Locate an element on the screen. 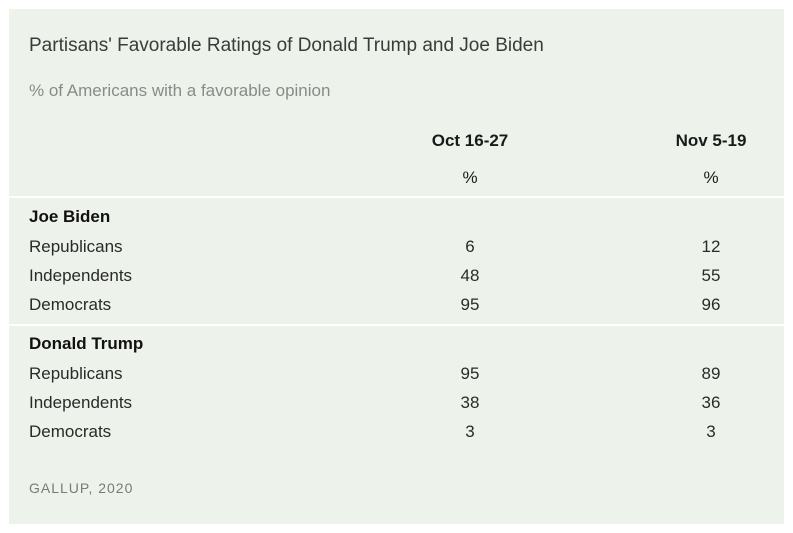 Image resolution: width=793 pixels, height=533 pixels. table-cell: 6 is located at coordinates (470, 246).